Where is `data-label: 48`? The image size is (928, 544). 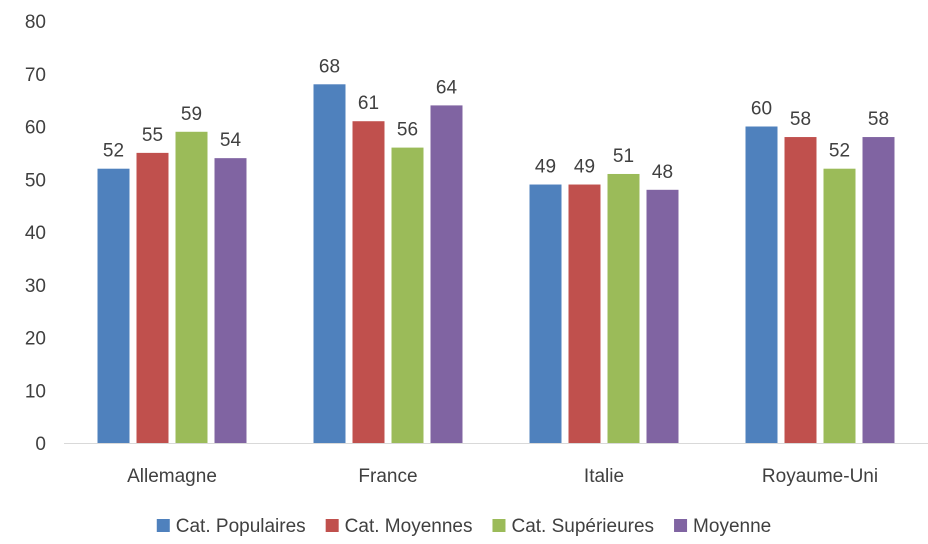
data-label: 48 is located at coordinates (662, 172).